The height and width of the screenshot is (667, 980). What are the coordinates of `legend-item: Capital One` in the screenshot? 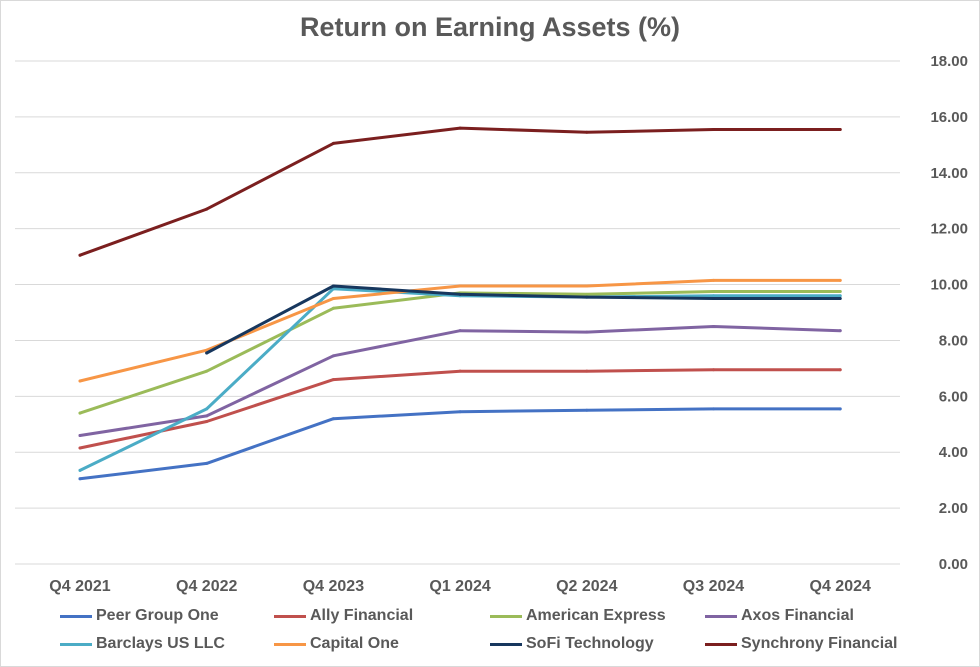 It's located at (336, 644).